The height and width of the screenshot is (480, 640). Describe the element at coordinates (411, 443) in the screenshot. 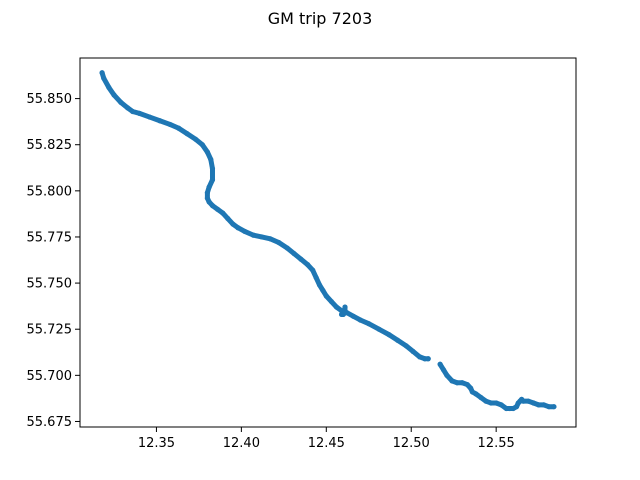

I see `x-tick-label: 12.50` at that location.